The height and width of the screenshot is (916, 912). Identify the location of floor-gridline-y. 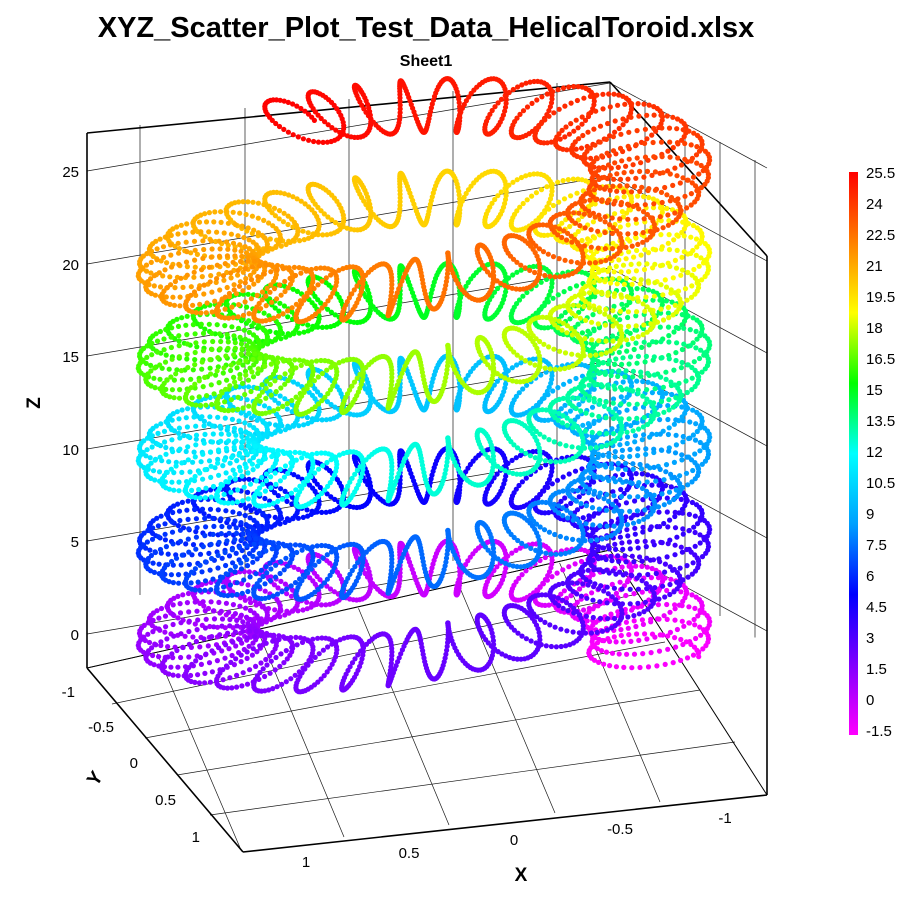
(438, 732).